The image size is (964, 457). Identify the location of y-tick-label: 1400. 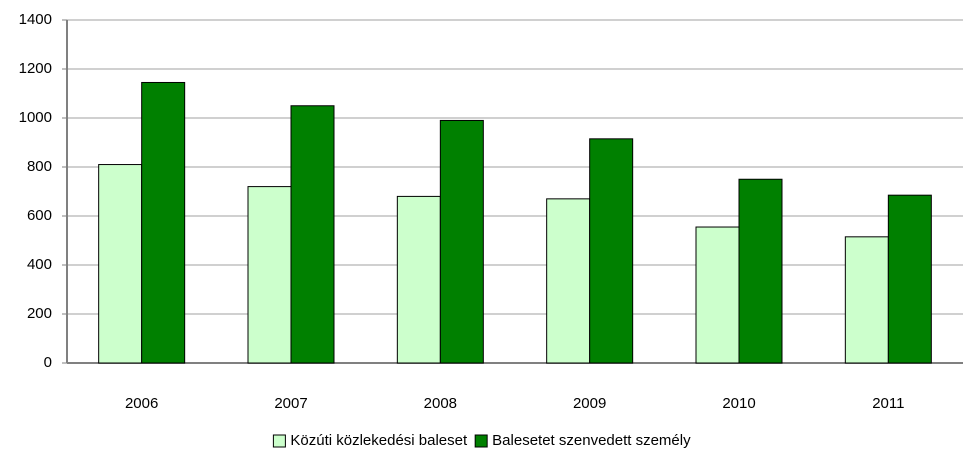
(35, 19).